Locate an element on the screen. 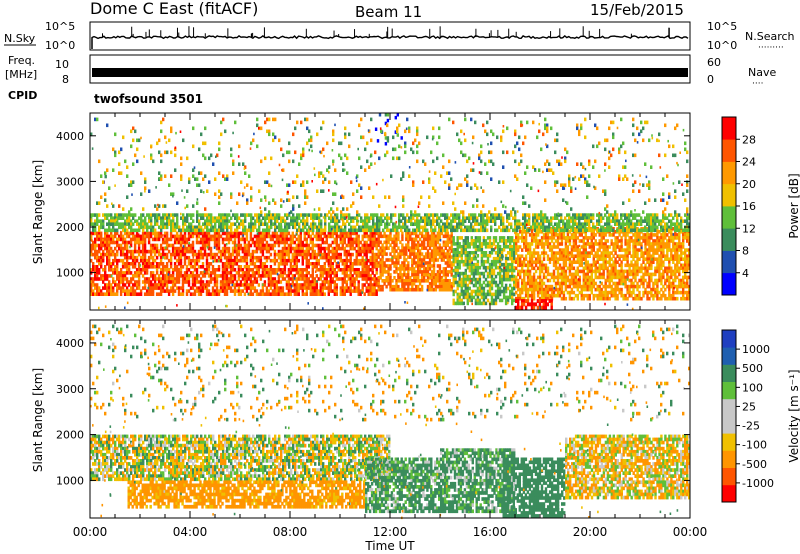 The image size is (800, 554). nsearch-label: N.Search is located at coordinates (770, 36).